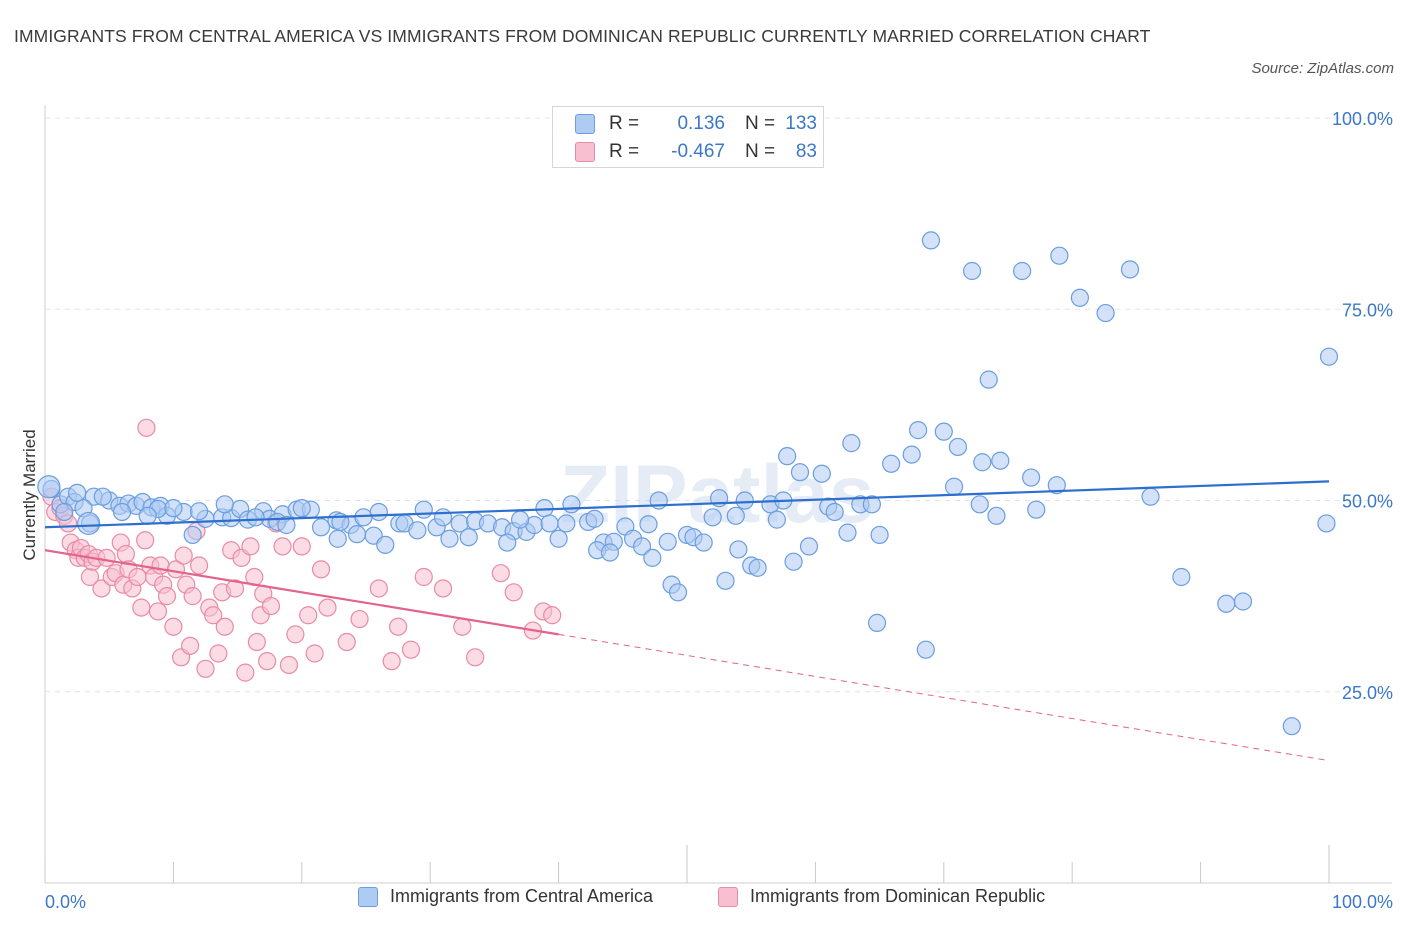 This screenshot has height=930, width=1406. What do you see at coordinates (687, 504) in the screenshot?
I see `trend-line-central-america` at bounding box center [687, 504].